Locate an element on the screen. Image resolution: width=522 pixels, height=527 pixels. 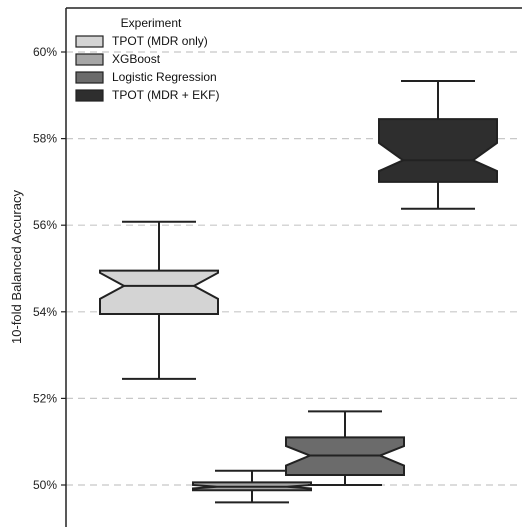
y-tick-label: 54% is located at coordinates (45, 312).